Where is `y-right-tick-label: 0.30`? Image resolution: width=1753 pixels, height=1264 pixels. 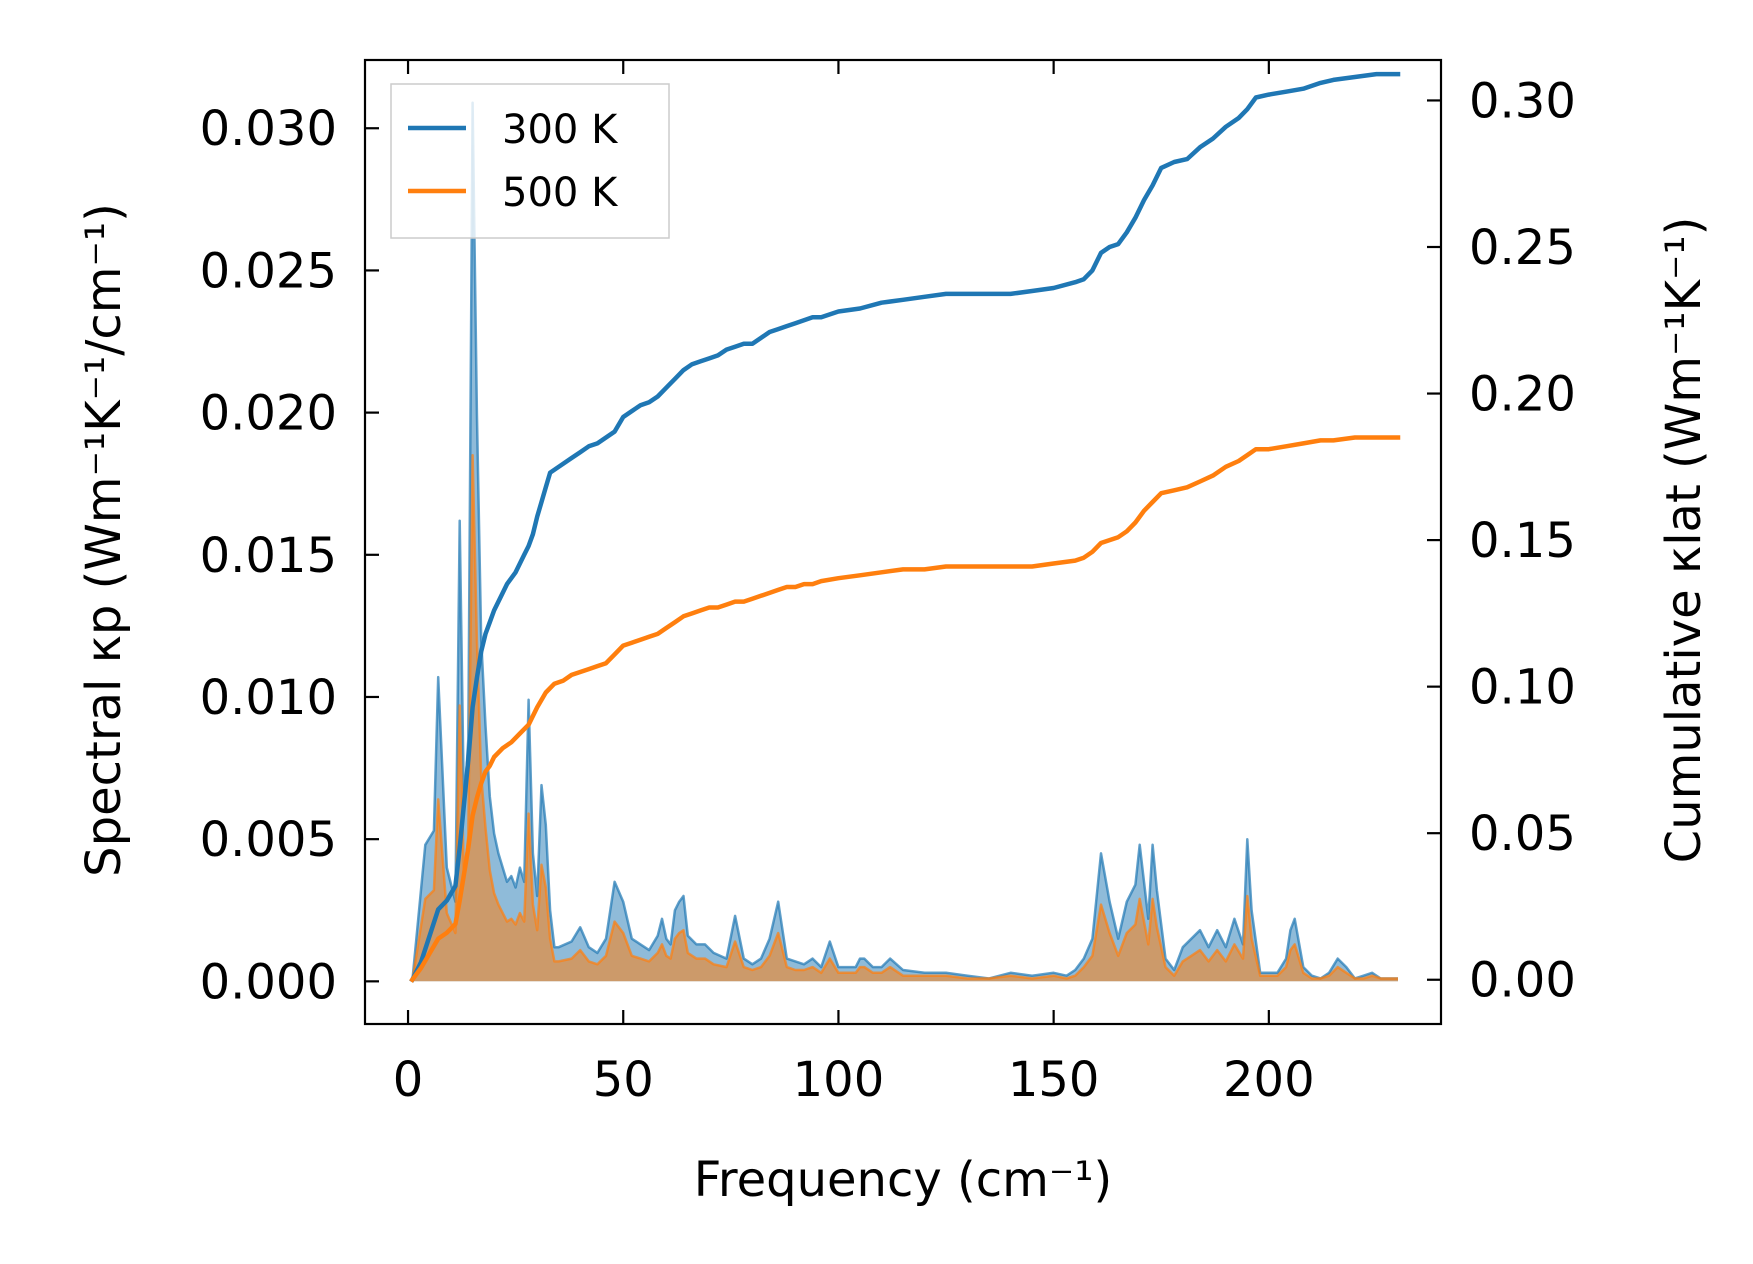 y-right-tick-label: 0.30 is located at coordinates (1522, 101).